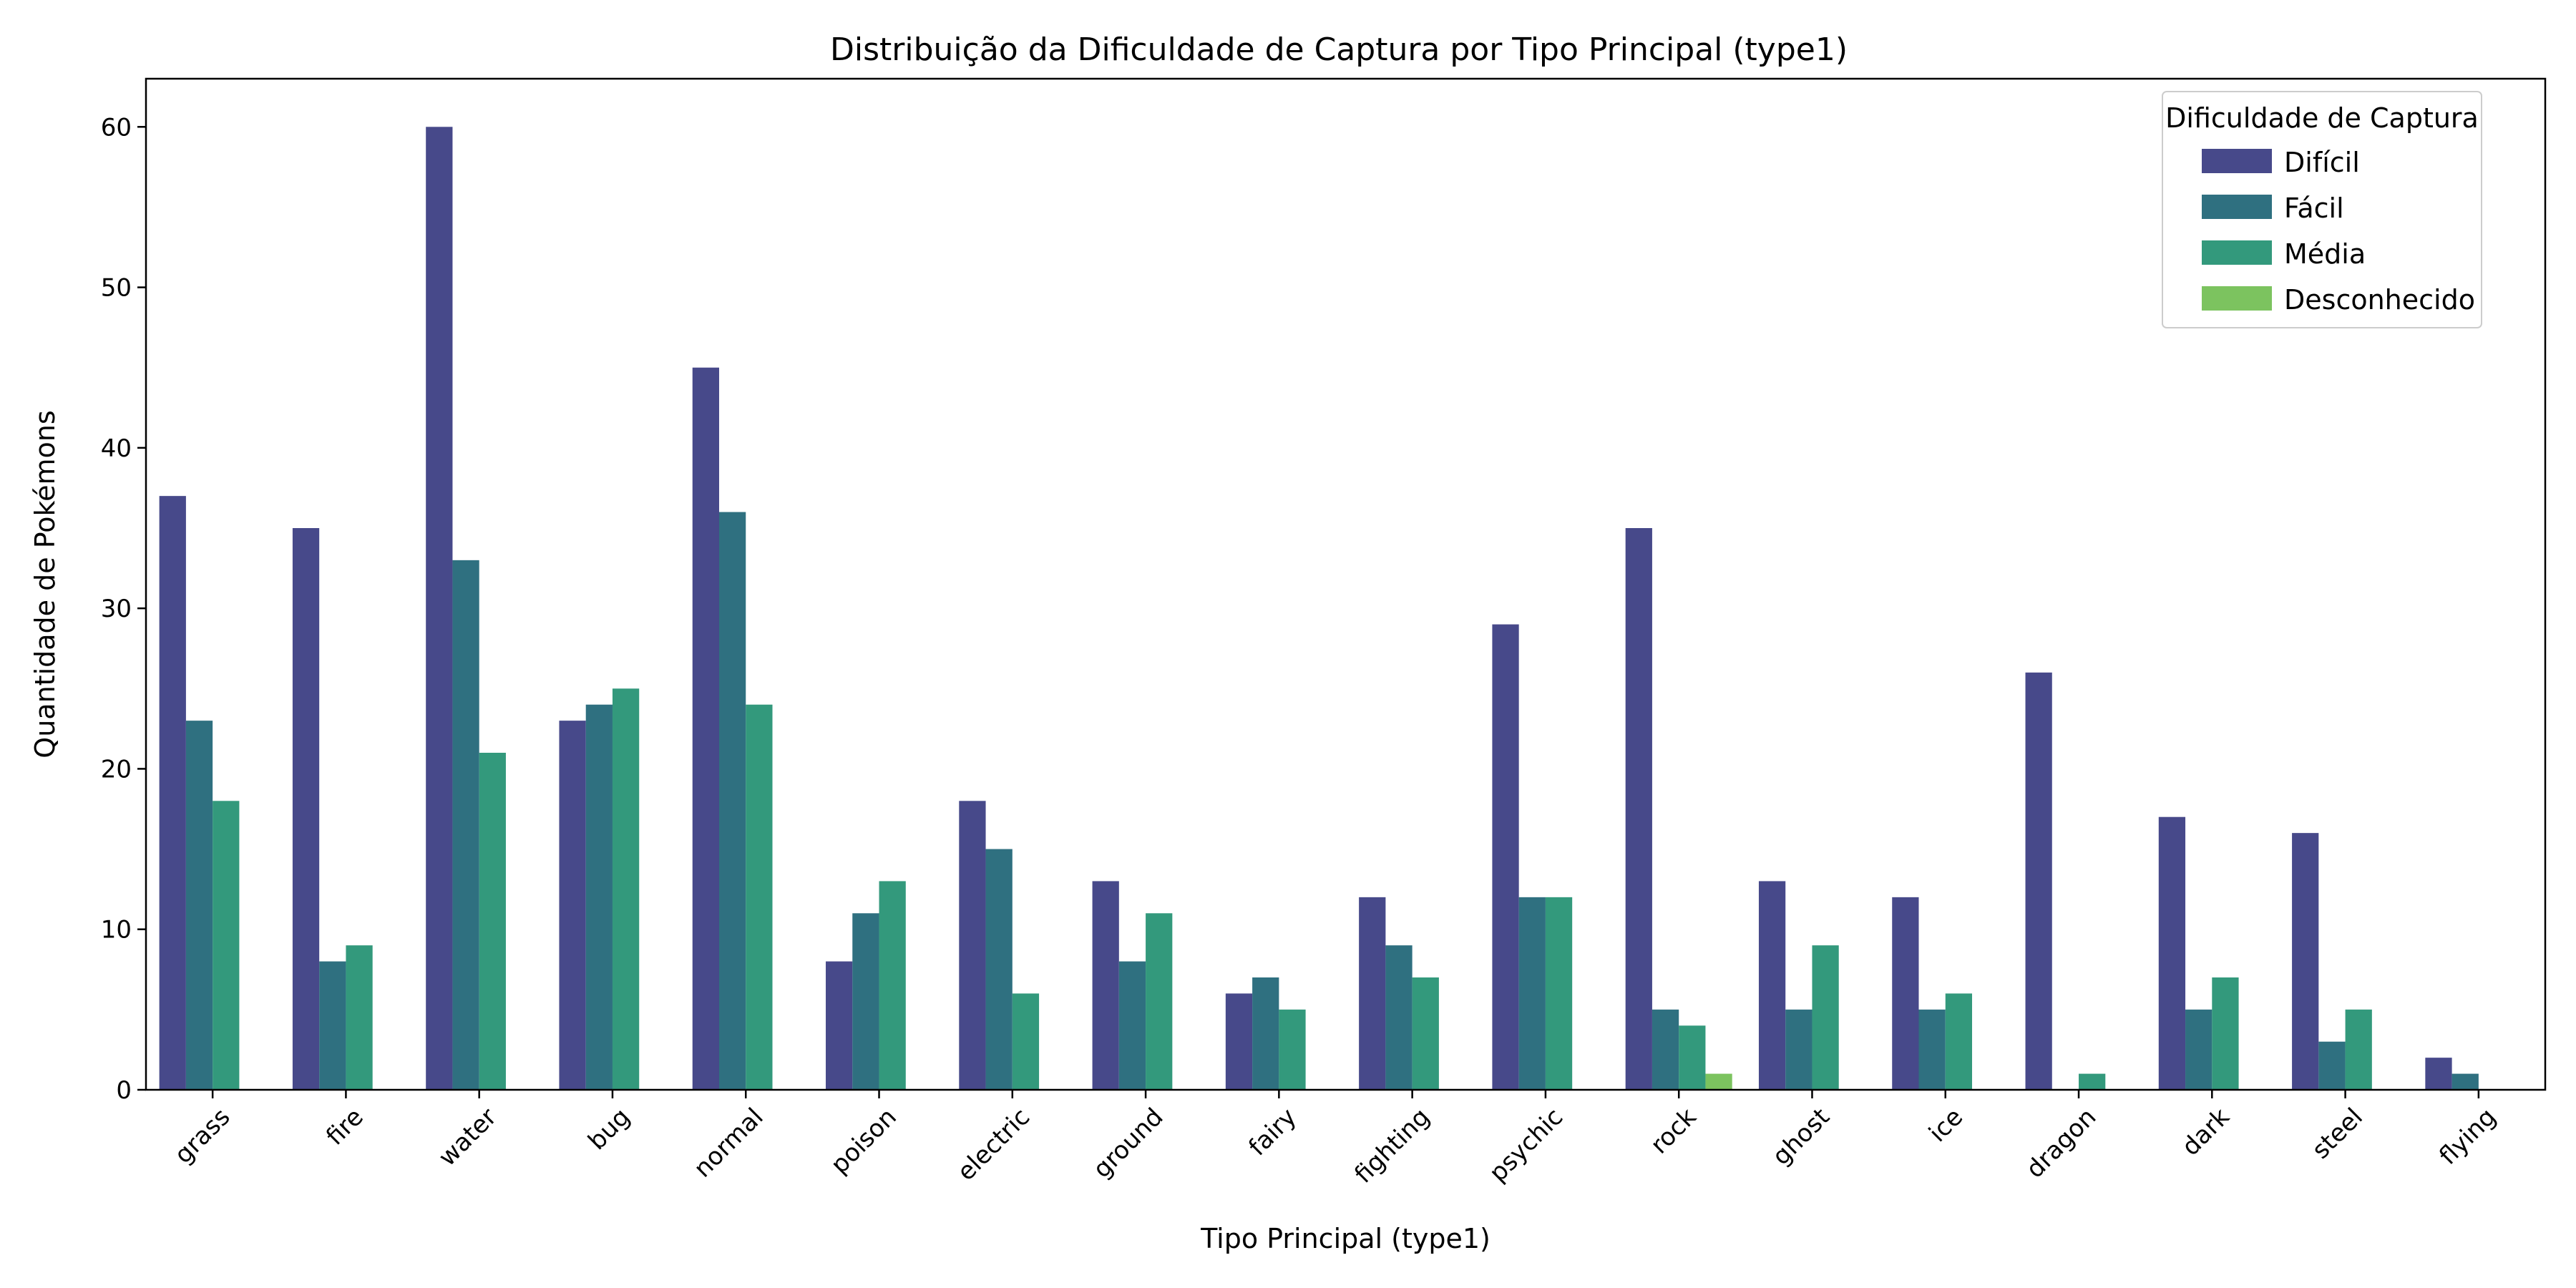  I want to click on bar-fighting-fácil, so click(1399, 1017).